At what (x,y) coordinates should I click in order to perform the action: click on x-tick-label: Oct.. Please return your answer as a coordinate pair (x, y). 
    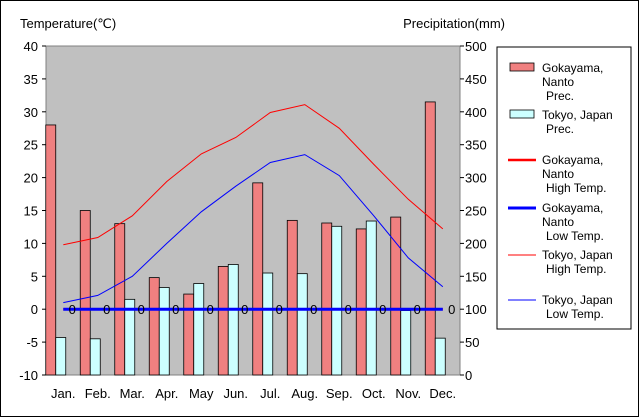
    Looking at the image, I should click on (374, 393).